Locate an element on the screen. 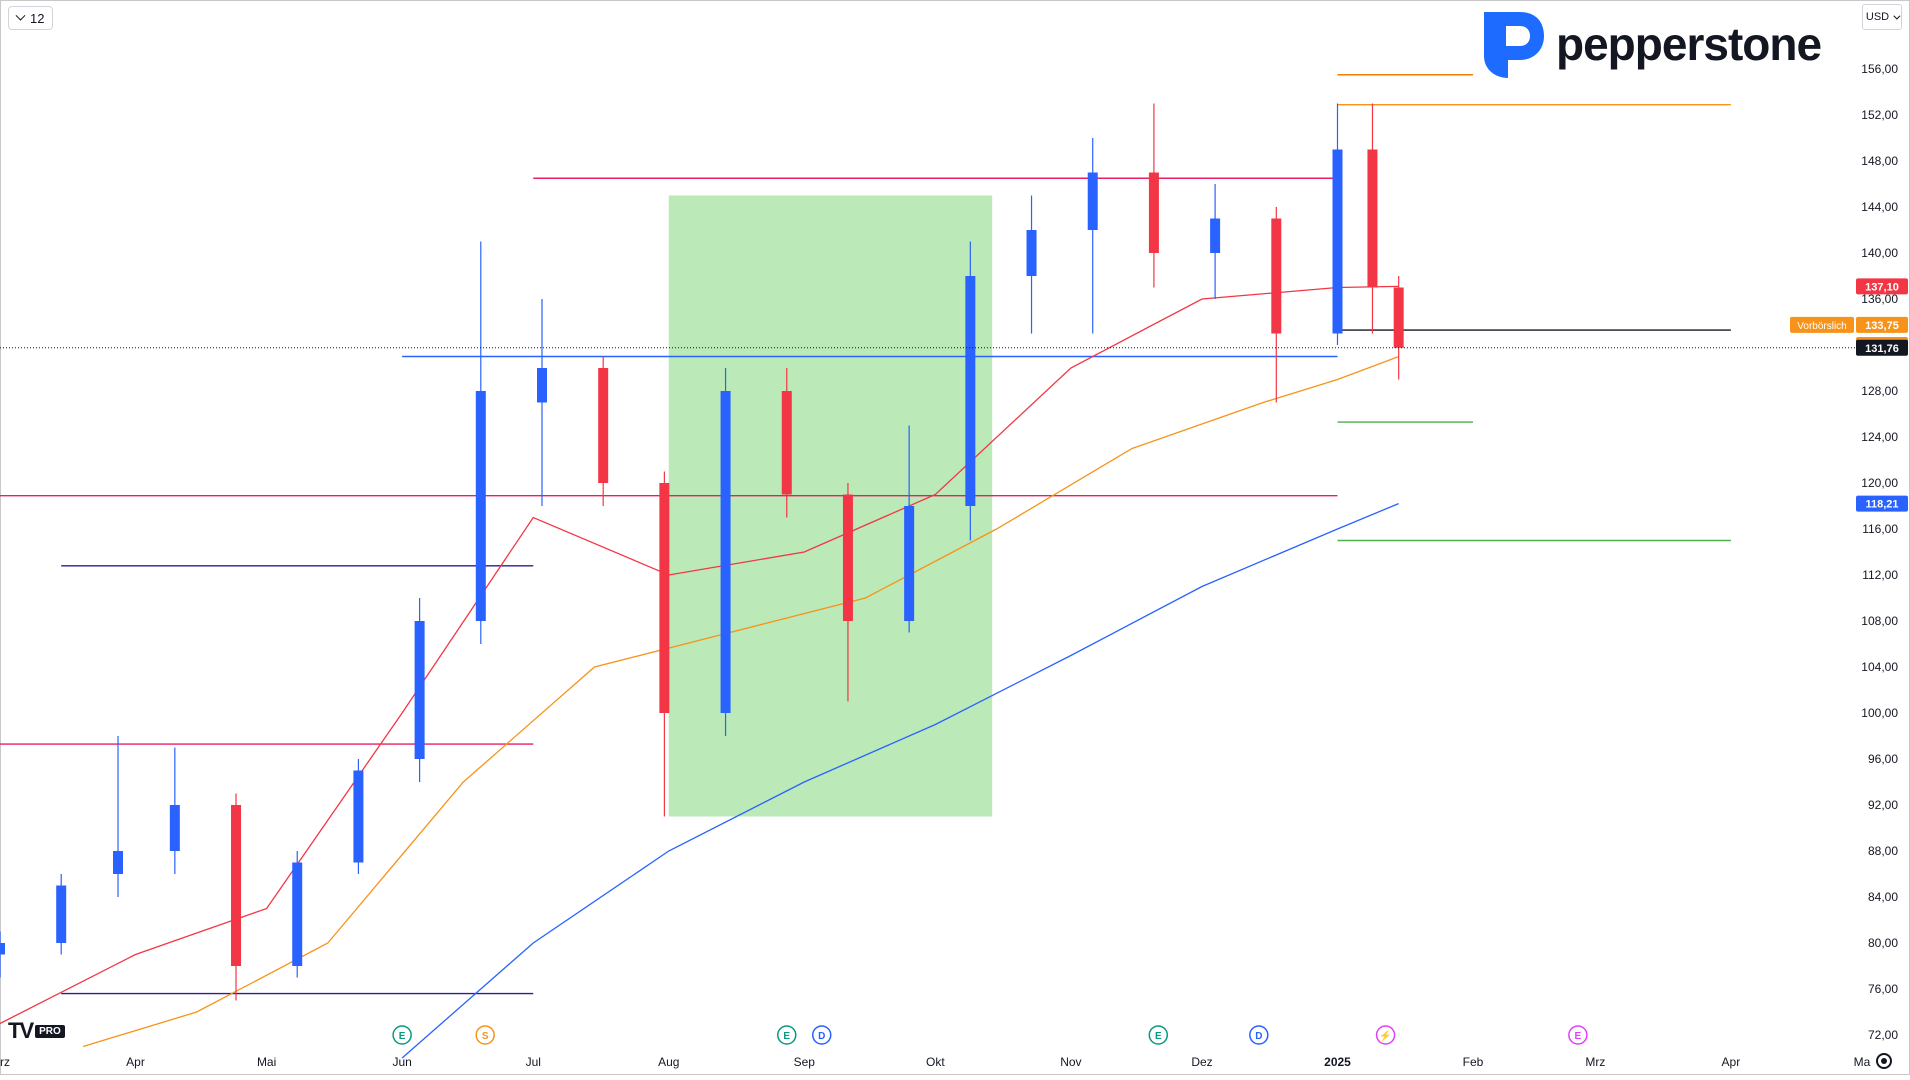 The height and width of the screenshot is (1080, 1910). x-tick-label: Okt is located at coordinates (935, 1062).